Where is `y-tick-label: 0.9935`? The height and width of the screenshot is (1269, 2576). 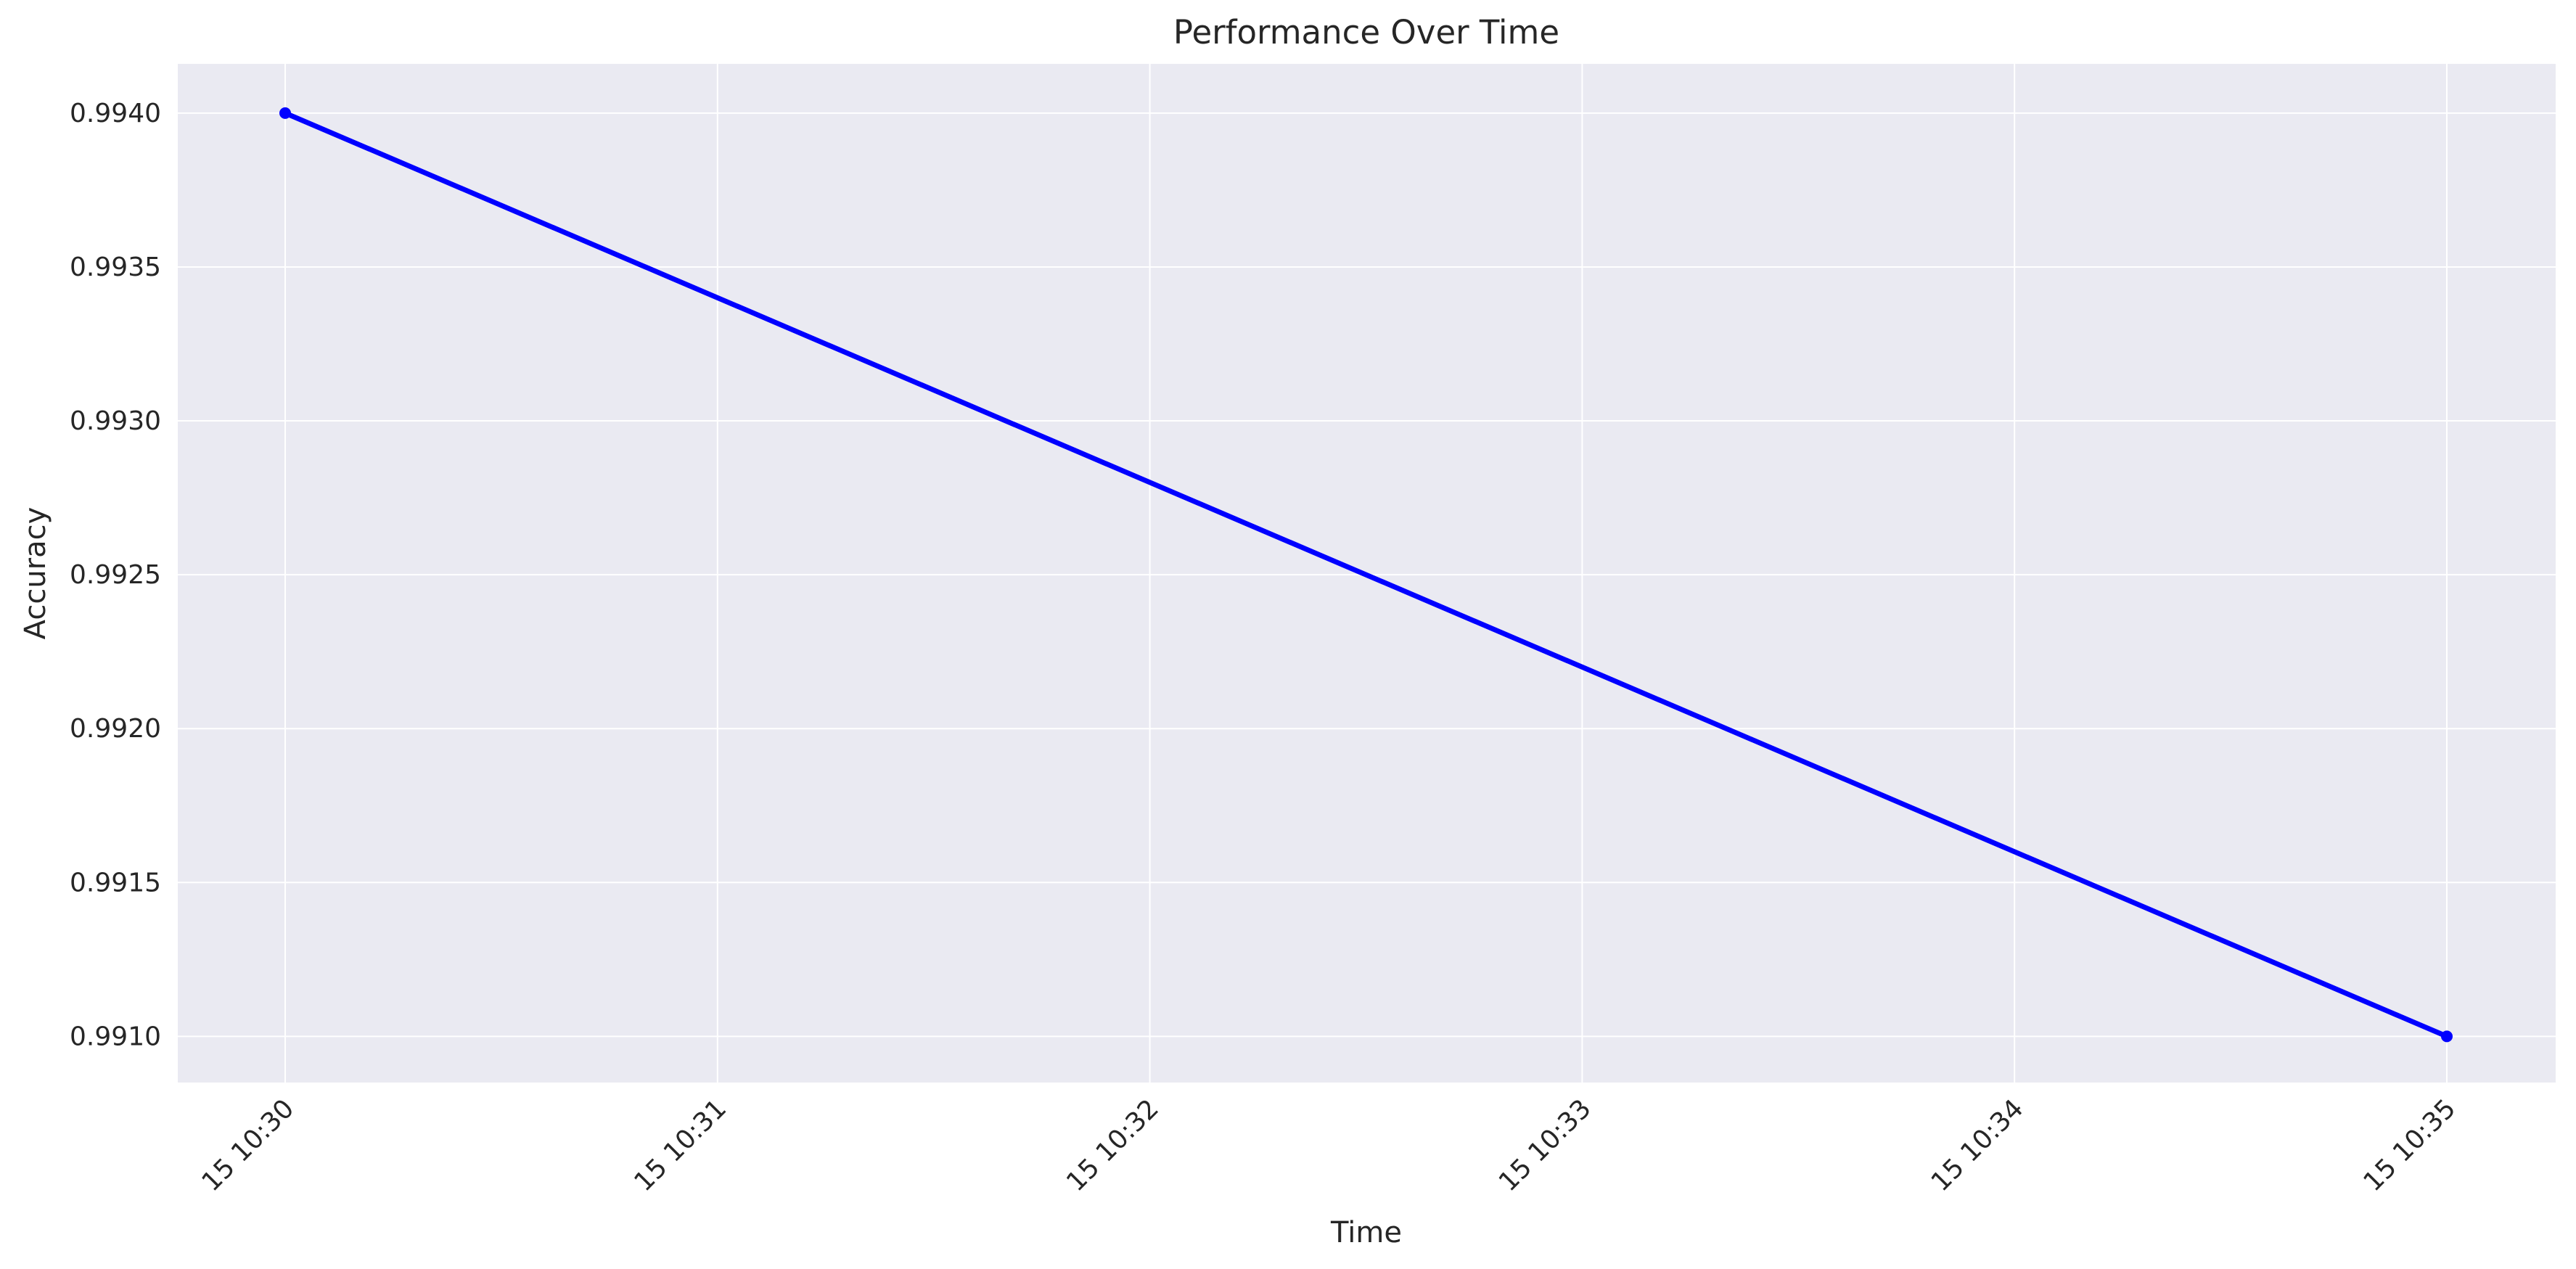 y-tick-label: 0.9935 is located at coordinates (115, 267).